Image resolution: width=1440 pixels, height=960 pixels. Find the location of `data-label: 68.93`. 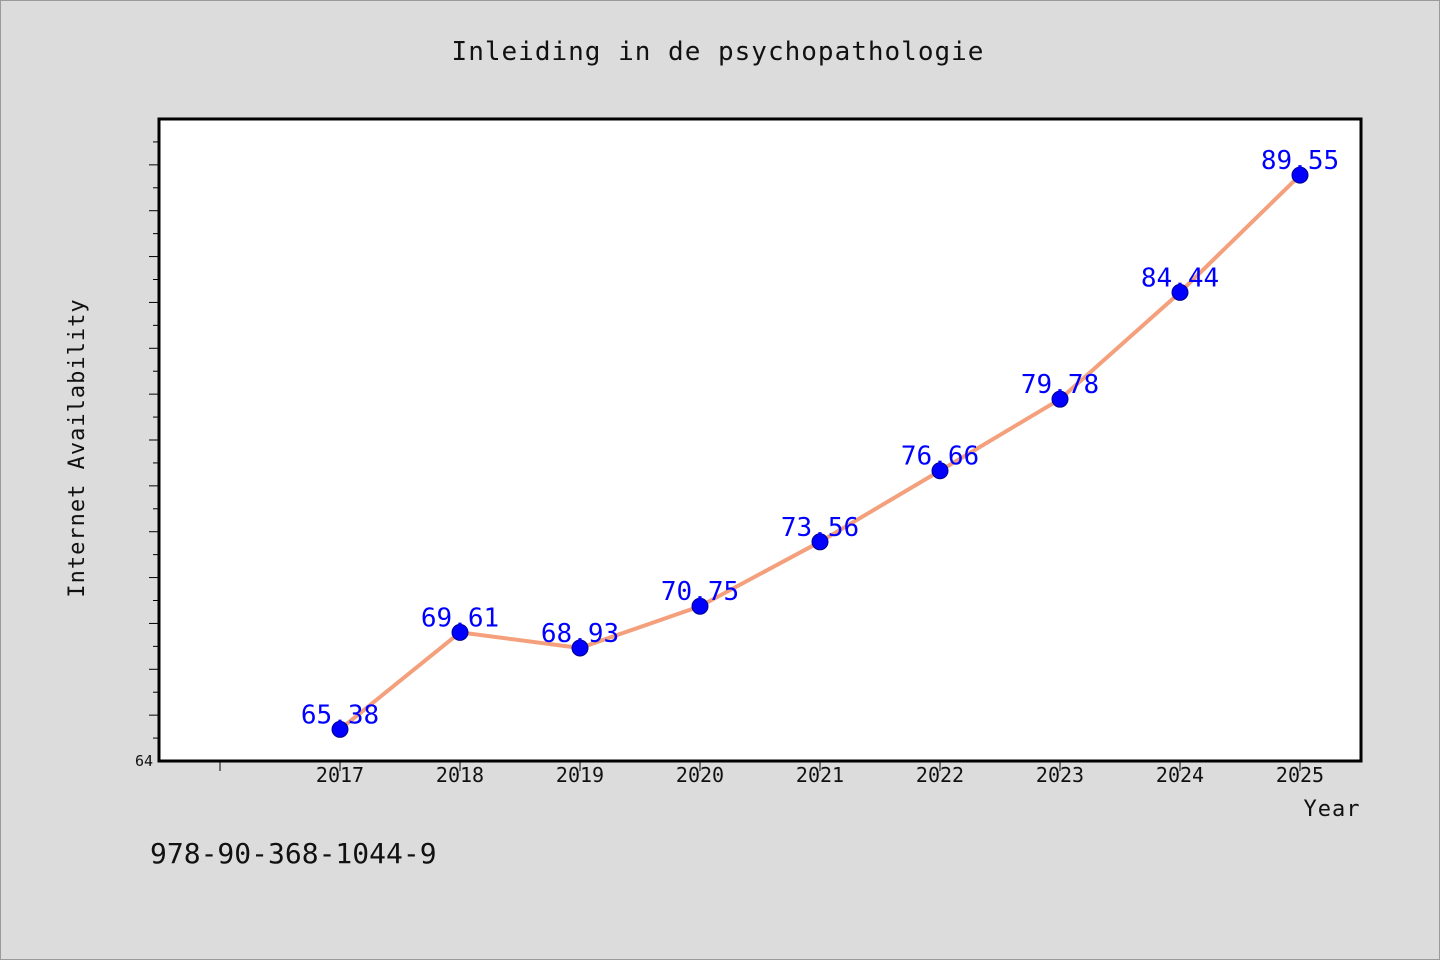

data-label: 68.93 is located at coordinates (580, 634).